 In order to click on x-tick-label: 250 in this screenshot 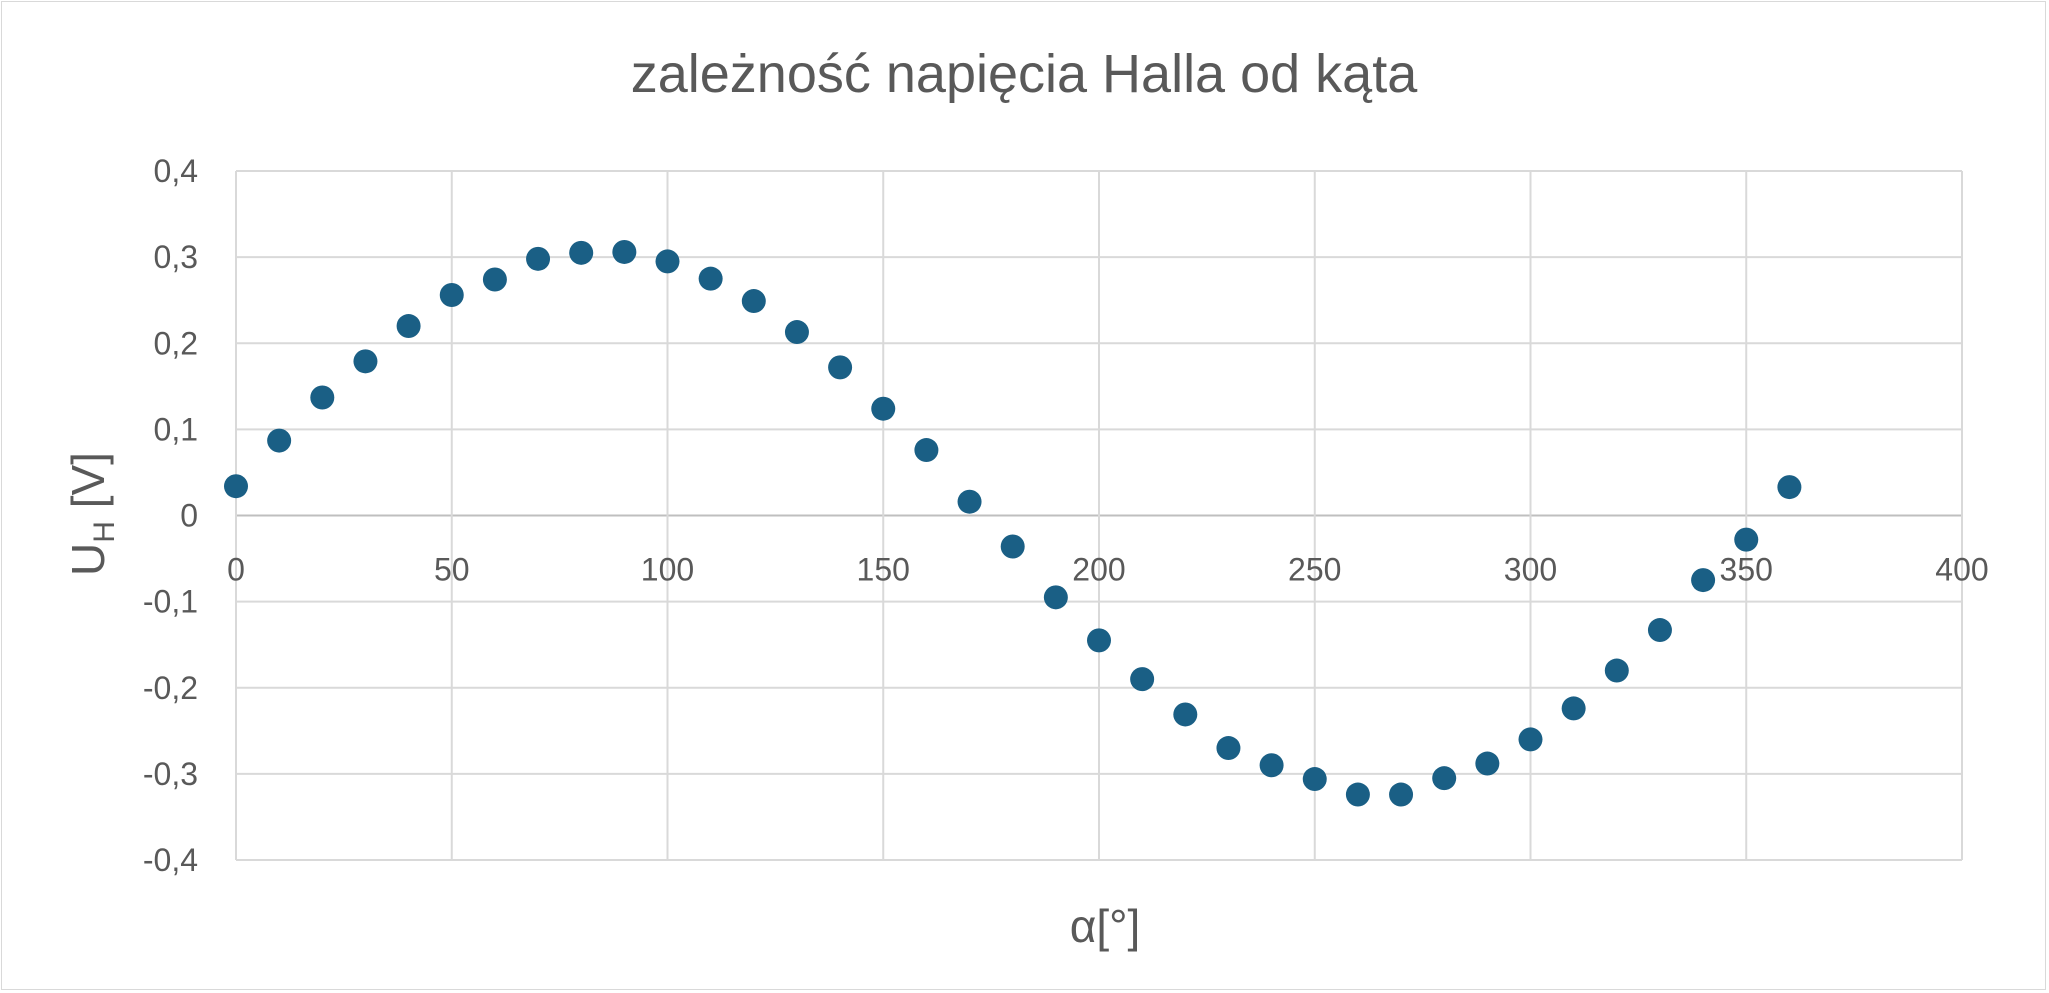, I will do `click(1314, 570)`.